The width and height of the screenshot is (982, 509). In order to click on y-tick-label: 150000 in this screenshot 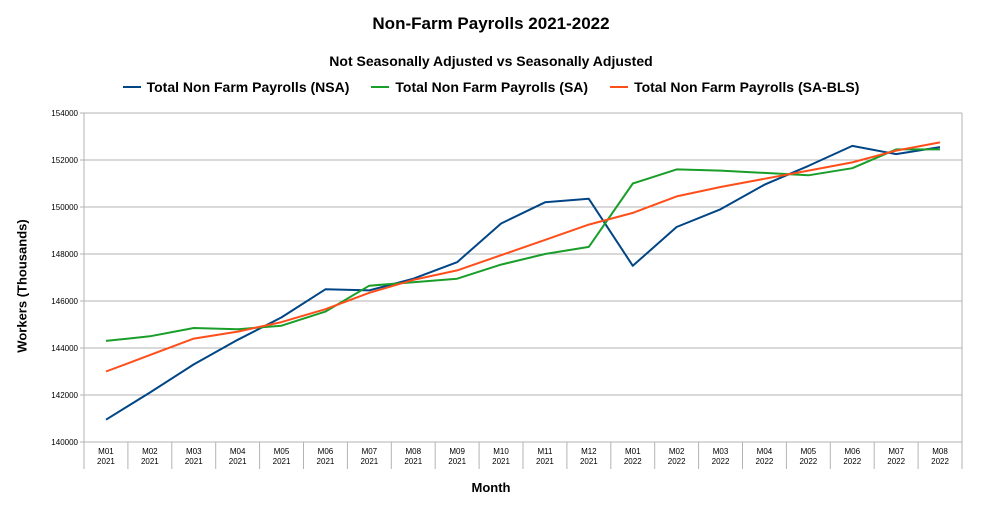, I will do `click(64, 207)`.